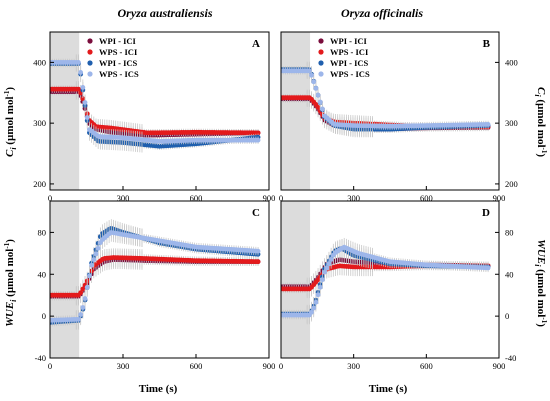  I want to click on panel-letter: D, so click(486, 213).